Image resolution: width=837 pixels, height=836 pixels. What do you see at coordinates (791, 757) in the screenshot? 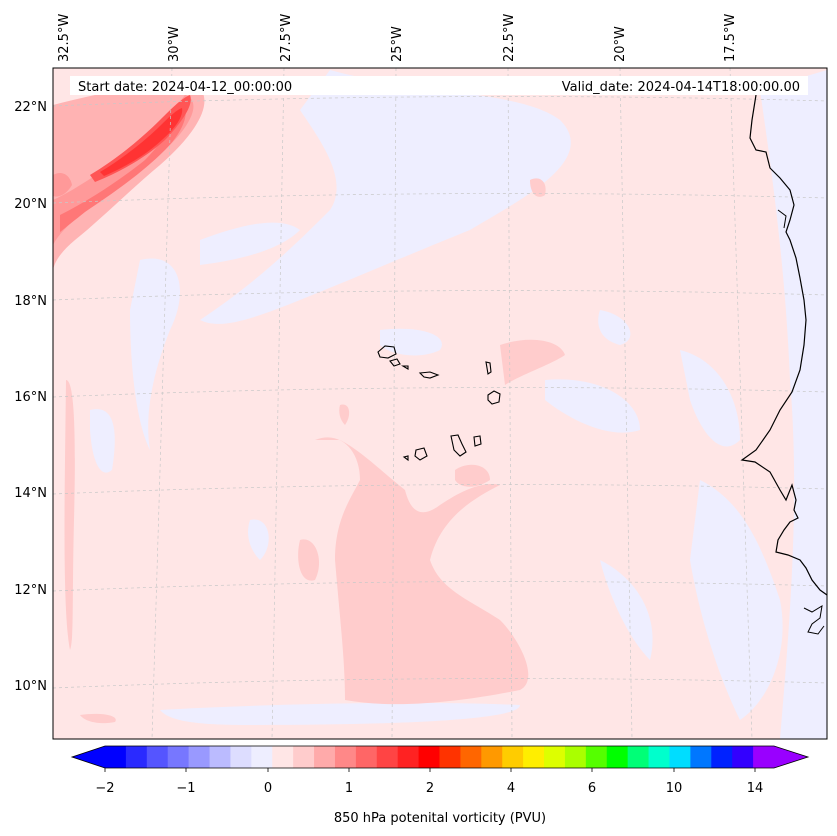
I see `colorbar-right-extend` at bounding box center [791, 757].